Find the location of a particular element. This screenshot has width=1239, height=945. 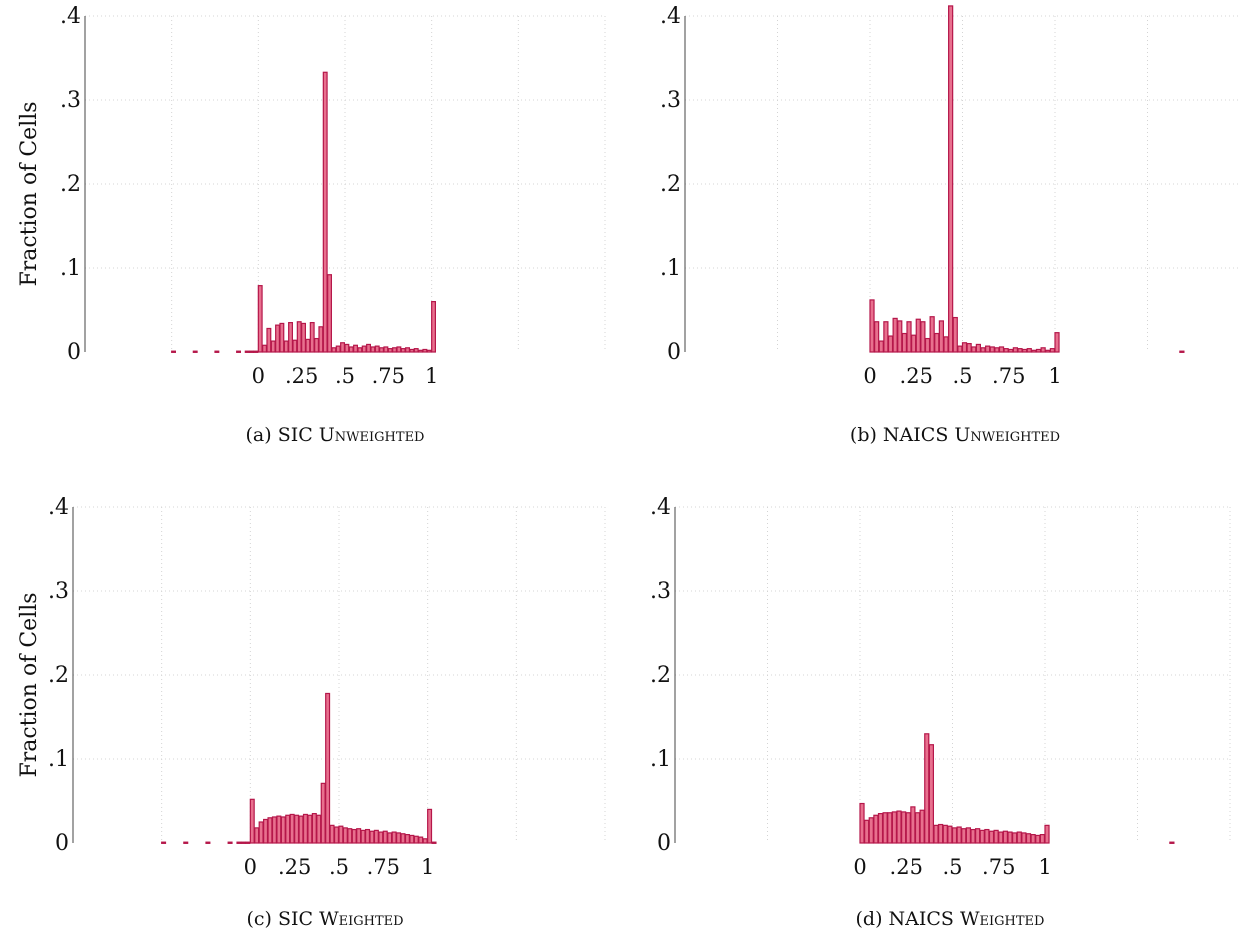

caption-a-prefix: (a) SIC is located at coordinates (282, 435).